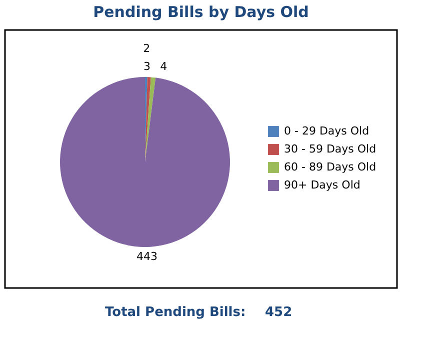 Image resolution: width=432 pixels, height=344 pixels. What do you see at coordinates (175, 312) in the screenshot?
I see `text: Total Pending Bills:` at bounding box center [175, 312].